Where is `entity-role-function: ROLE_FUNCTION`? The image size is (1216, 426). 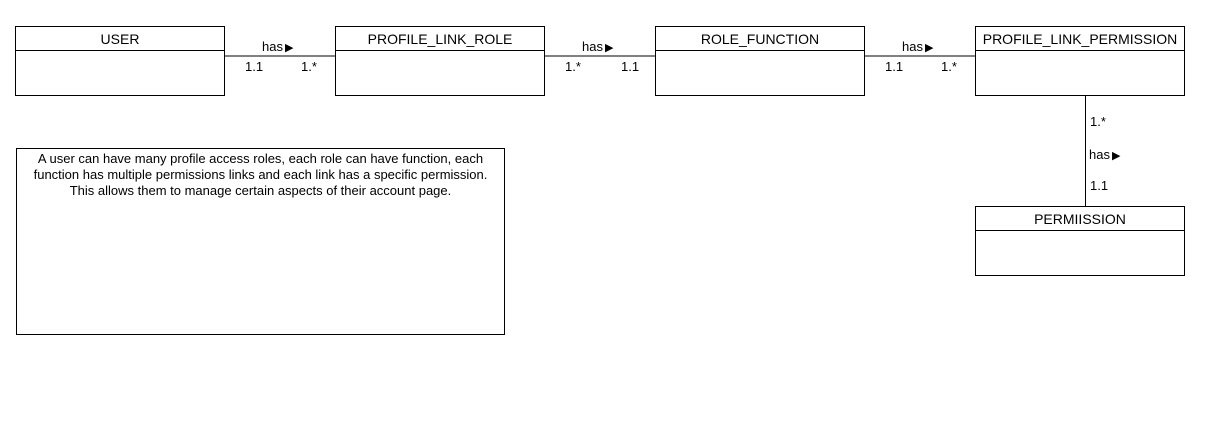 entity-role-function: ROLE_FUNCTION is located at coordinates (760, 61).